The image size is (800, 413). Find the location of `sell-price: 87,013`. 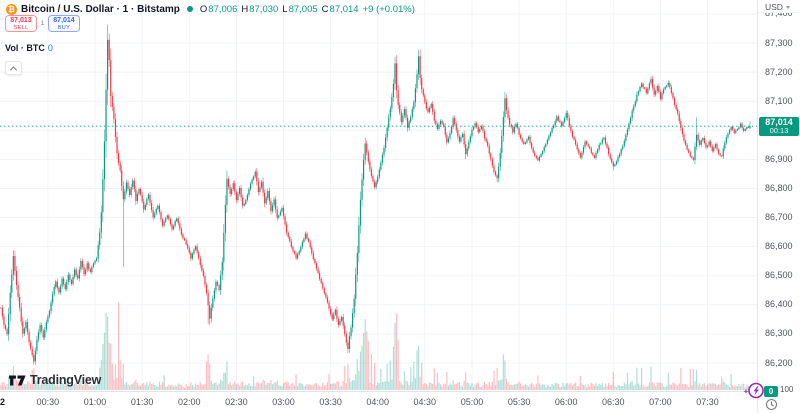

sell-price: 87,013 is located at coordinates (21, 20).